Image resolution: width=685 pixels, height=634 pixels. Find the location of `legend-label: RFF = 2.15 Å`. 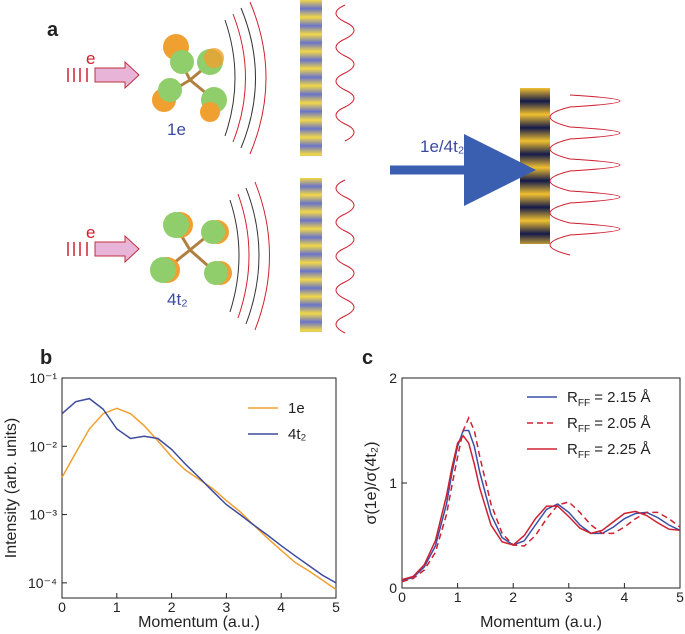

legend-label: RFF = 2.15 Å is located at coordinates (609, 399).